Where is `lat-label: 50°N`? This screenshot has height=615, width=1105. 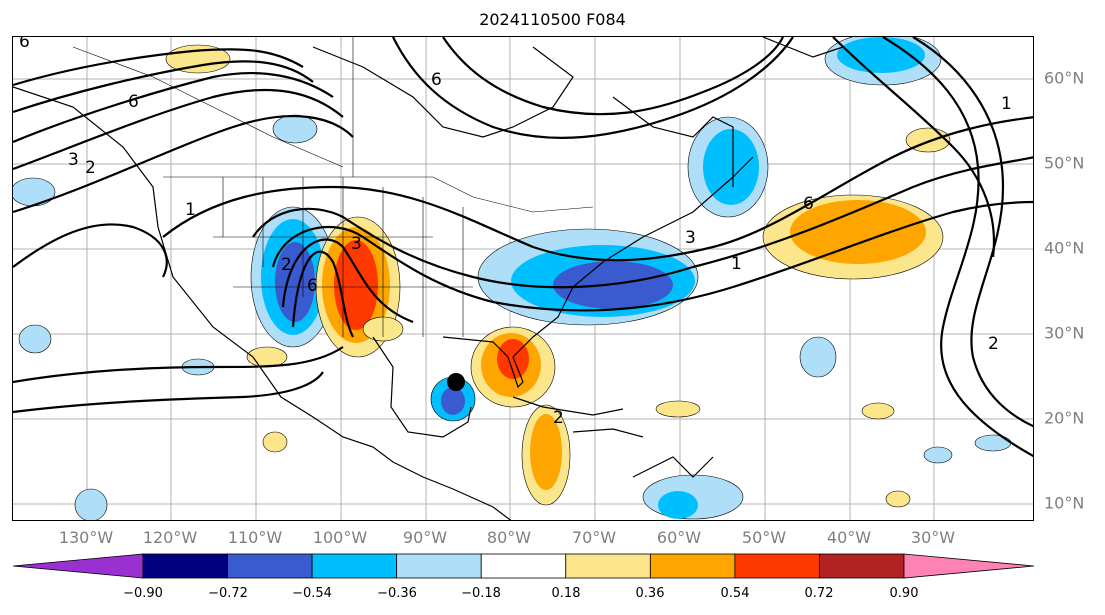 lat-label: 50°N is located at coordinates (1064, 163).